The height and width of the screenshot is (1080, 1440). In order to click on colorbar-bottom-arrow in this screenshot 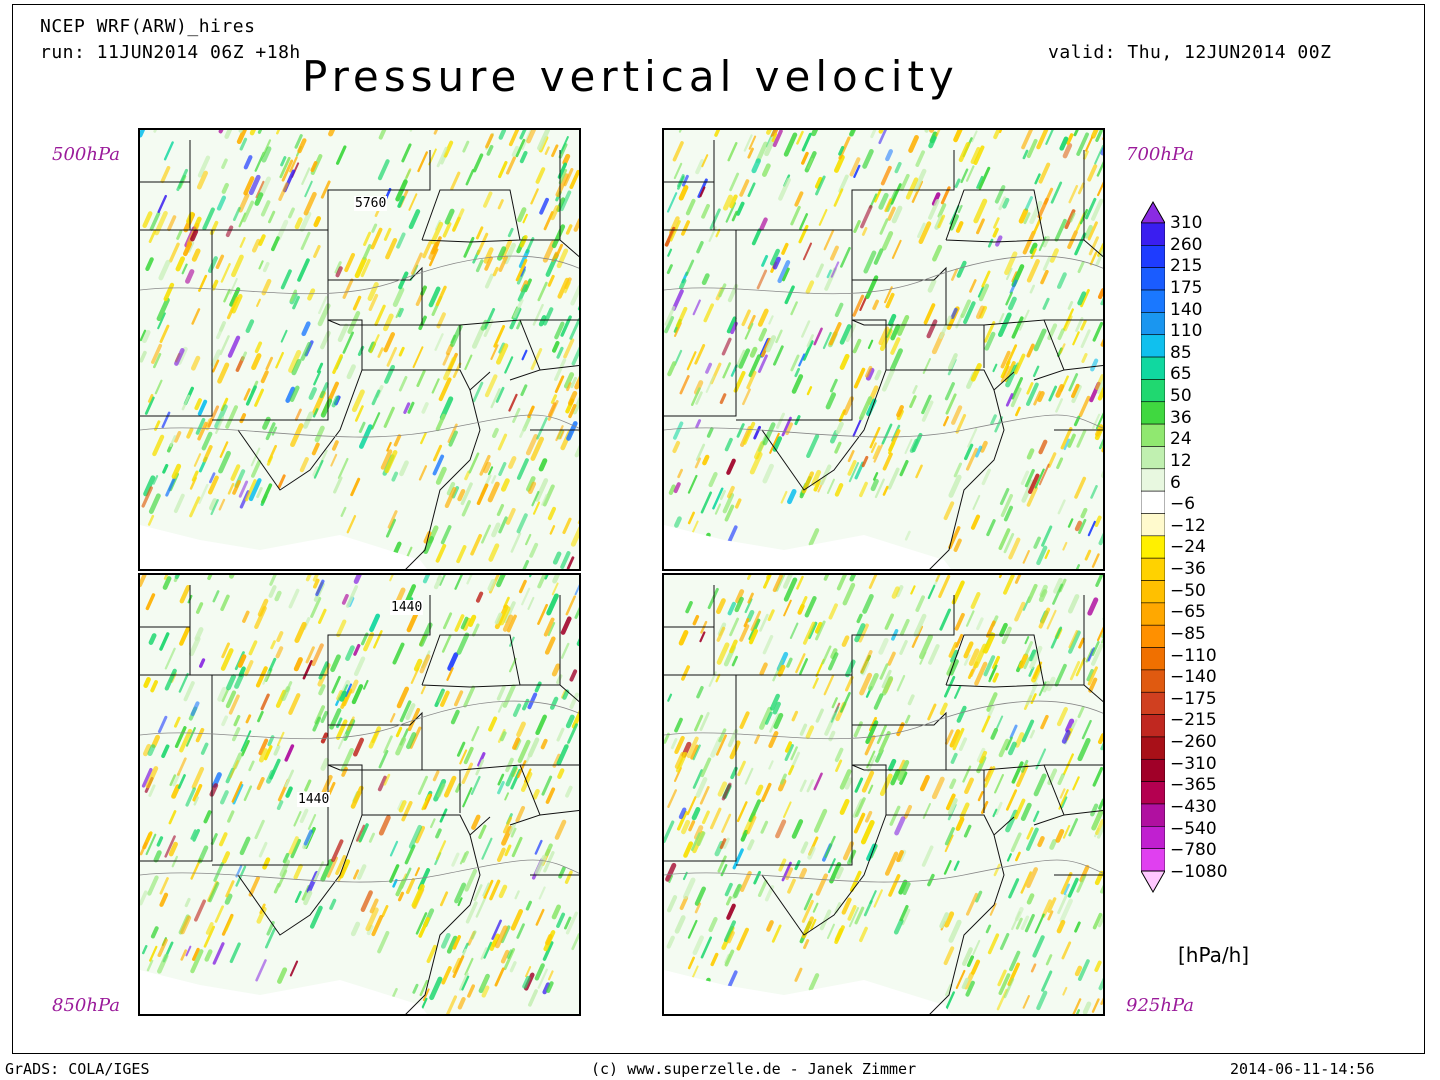, I will do `click(1153, 881)`.